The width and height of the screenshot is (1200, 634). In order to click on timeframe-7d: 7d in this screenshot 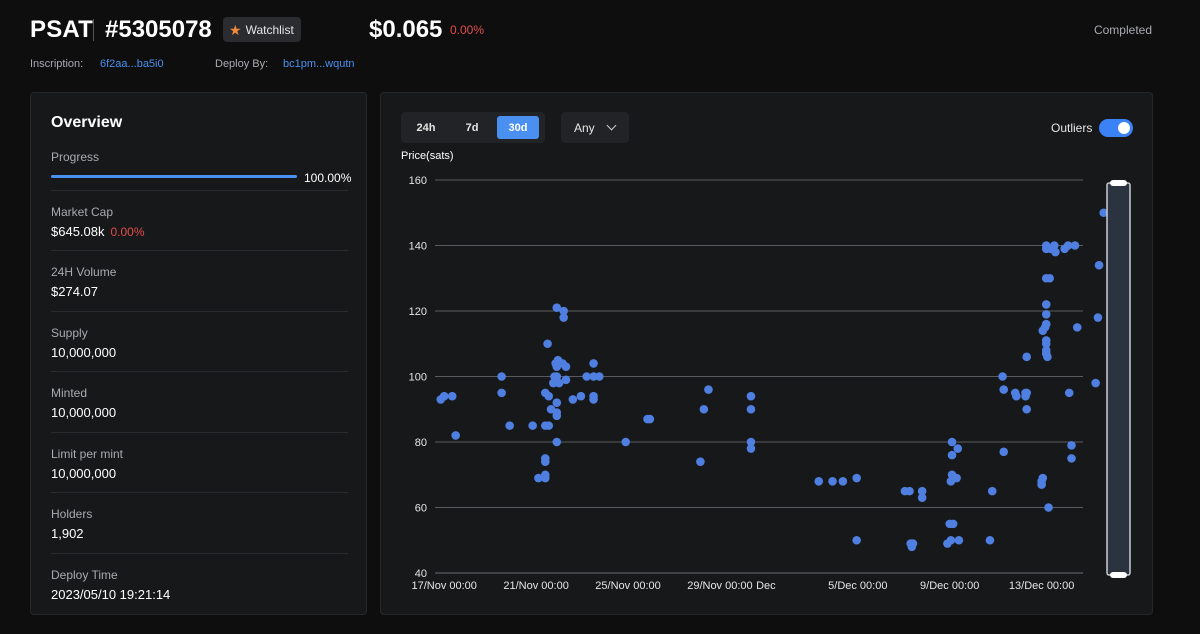, I will do `click(472, 127)`.